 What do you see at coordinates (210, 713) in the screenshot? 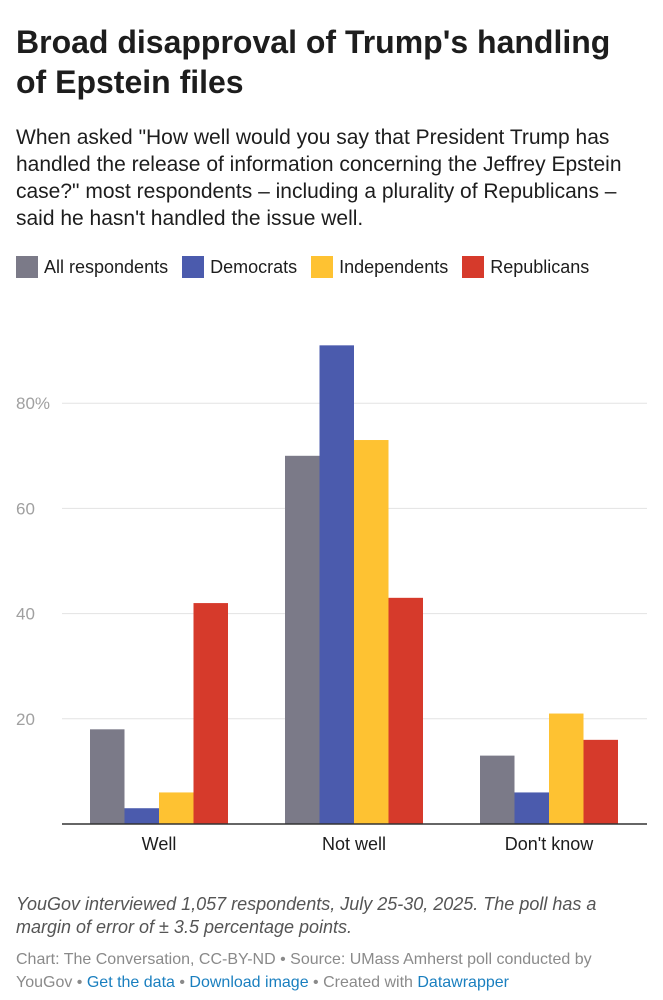
I see `bar-well-republicans` at bounding box center [210, 713].